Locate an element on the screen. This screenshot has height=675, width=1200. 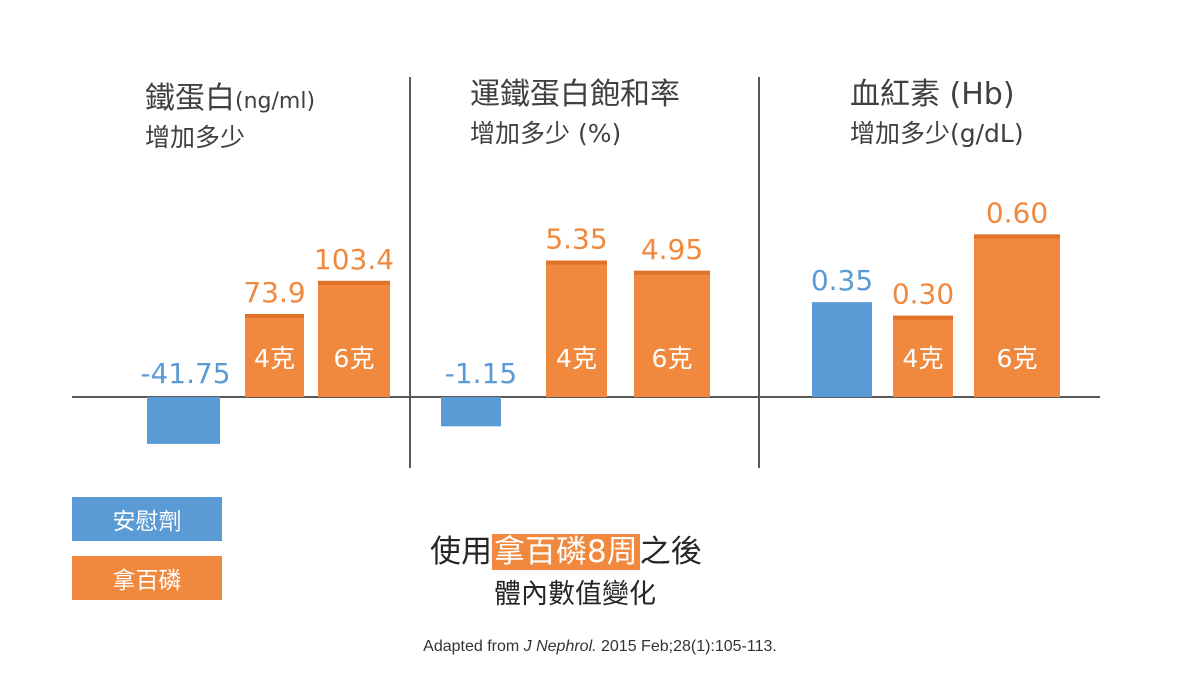
panel-3-title: 血紅素 (Hb) is located at coordinates (932, 94).